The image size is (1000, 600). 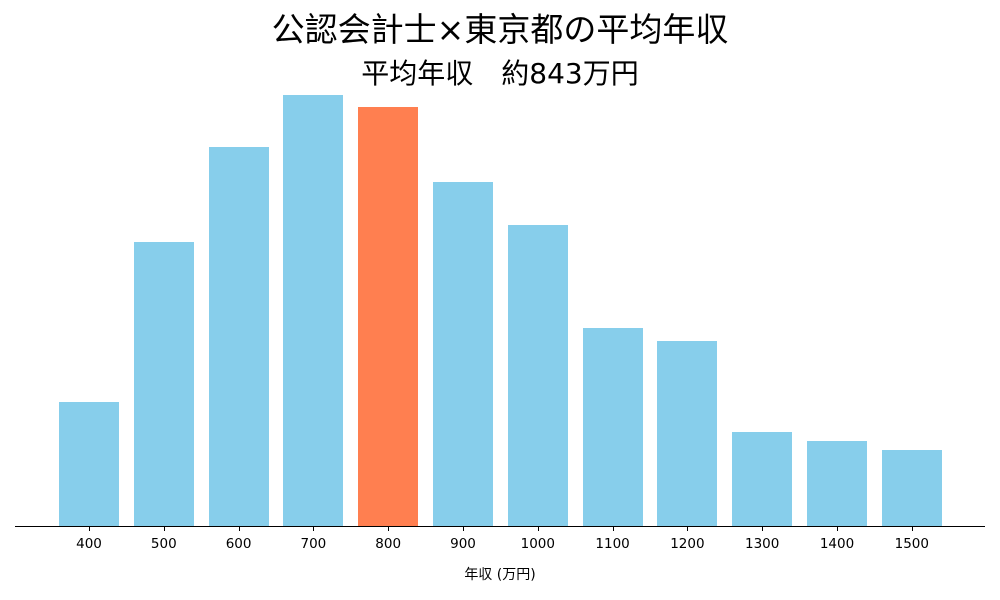 What do you see at coordinates (762, 544) in the screenshot?
I see `x-tick-label: 1300` at bounding box center [762, 544].